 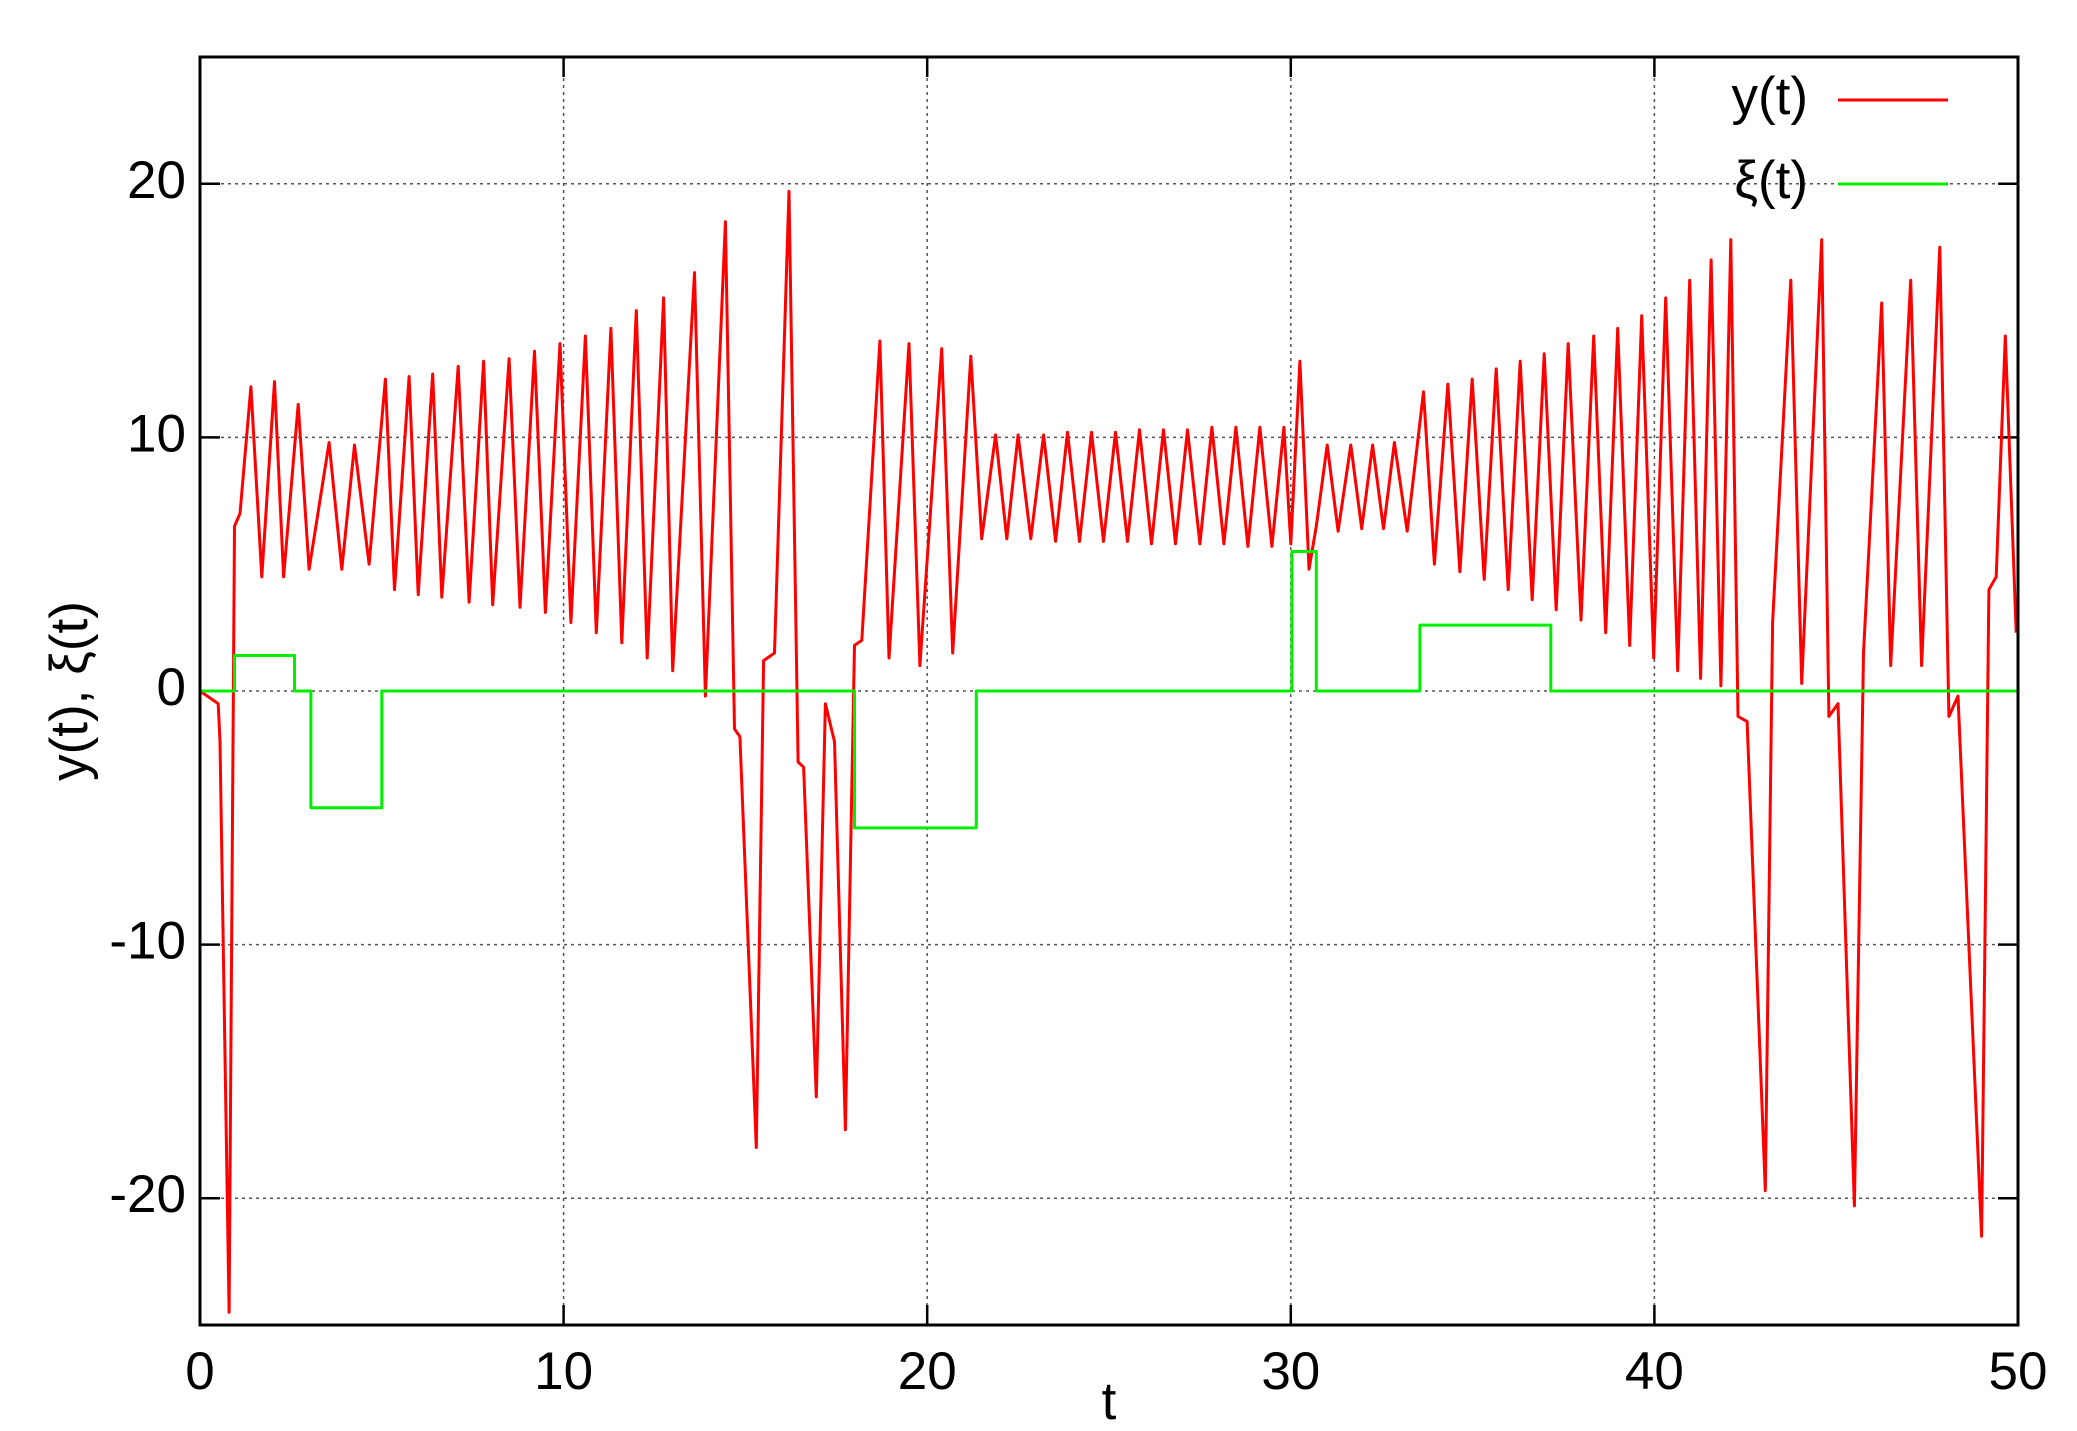 What do you see at coordinates (927, 1371) in the screenshot?
I see `x-tick-label: 20` at bounding box center [927, 1371].